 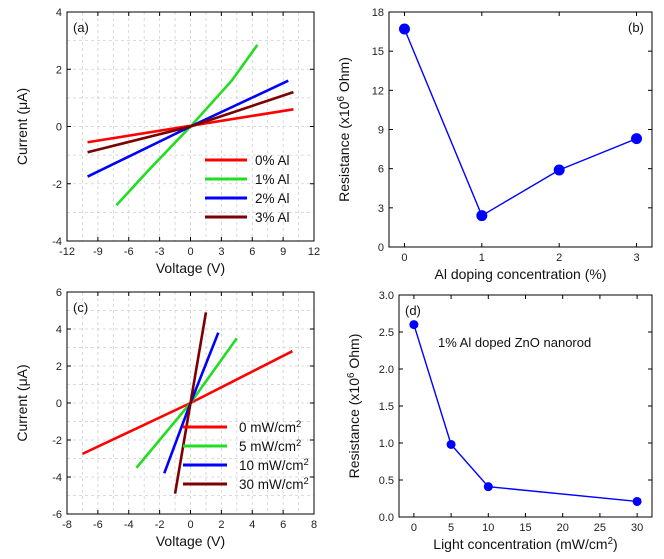 I want to click on y-tick-label: 1.5, so click(x=386, y=407).